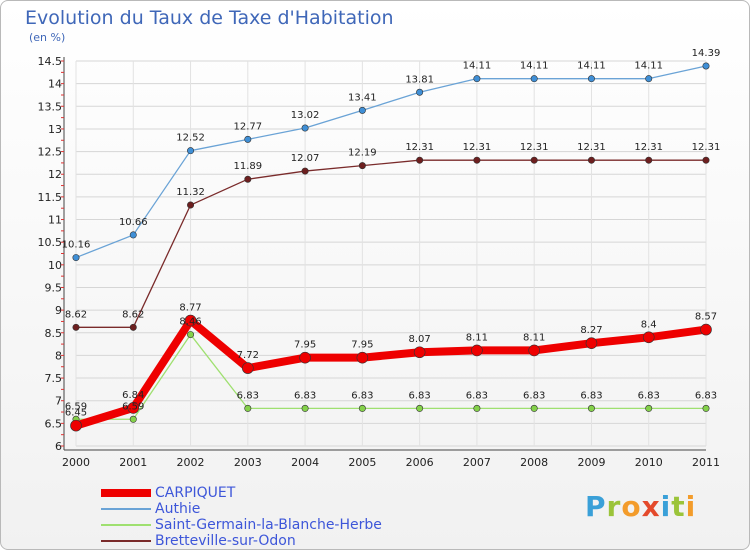 This screenshot has height=550, width=750. What do you see at coordinates (651, 506) in the screenshot?
I see `logo-letter: x` at bounding box center [651, 506].